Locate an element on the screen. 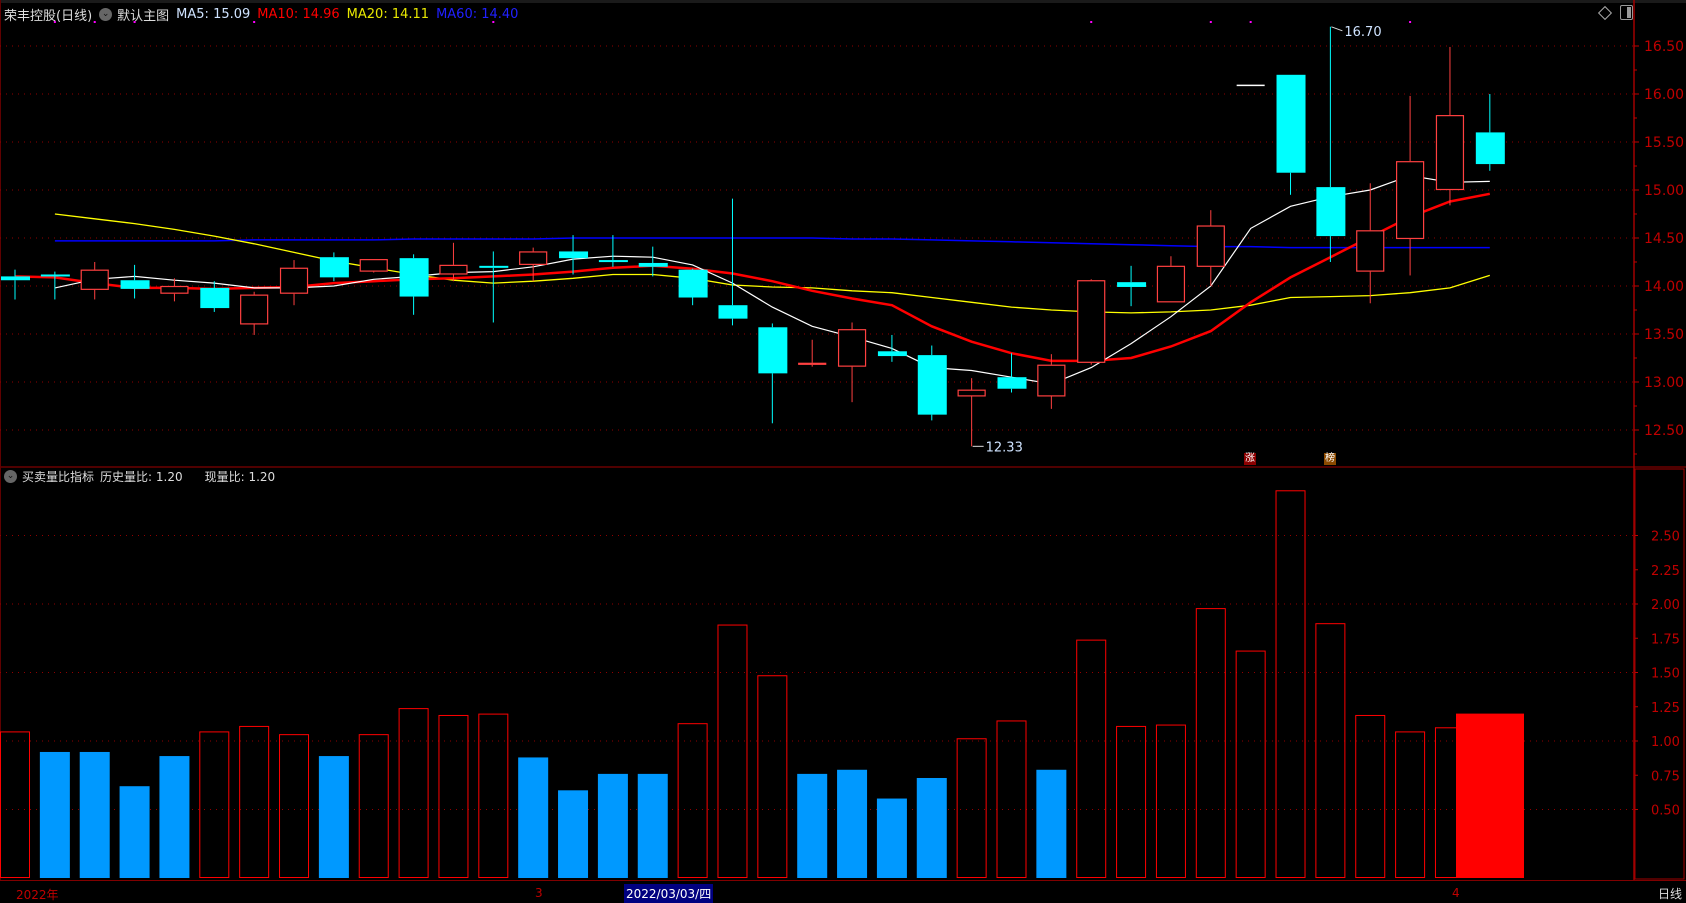 The height and width of the screenshot is (903, 1686). indicator-tick-label: 1.00 is located at coordinates (1665, 742).